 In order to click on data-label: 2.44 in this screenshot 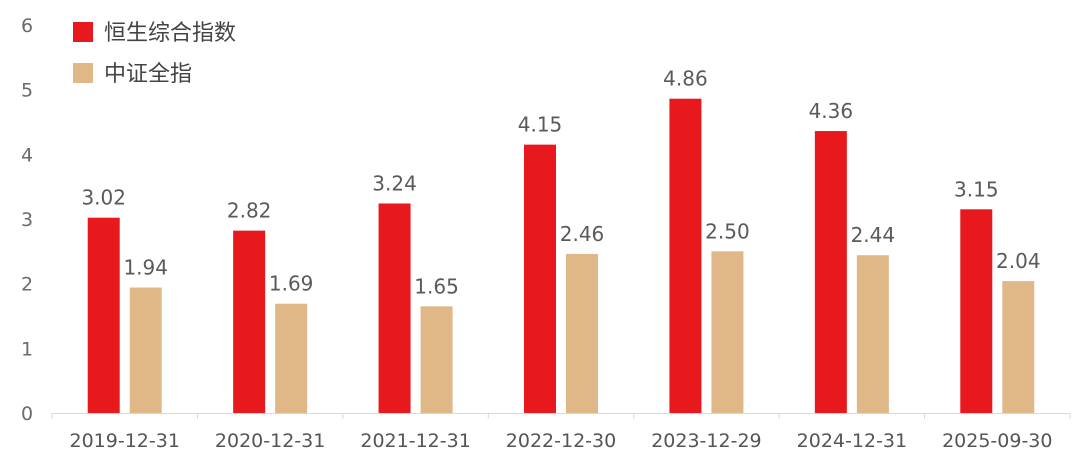, I will do `click(873, 235)`.